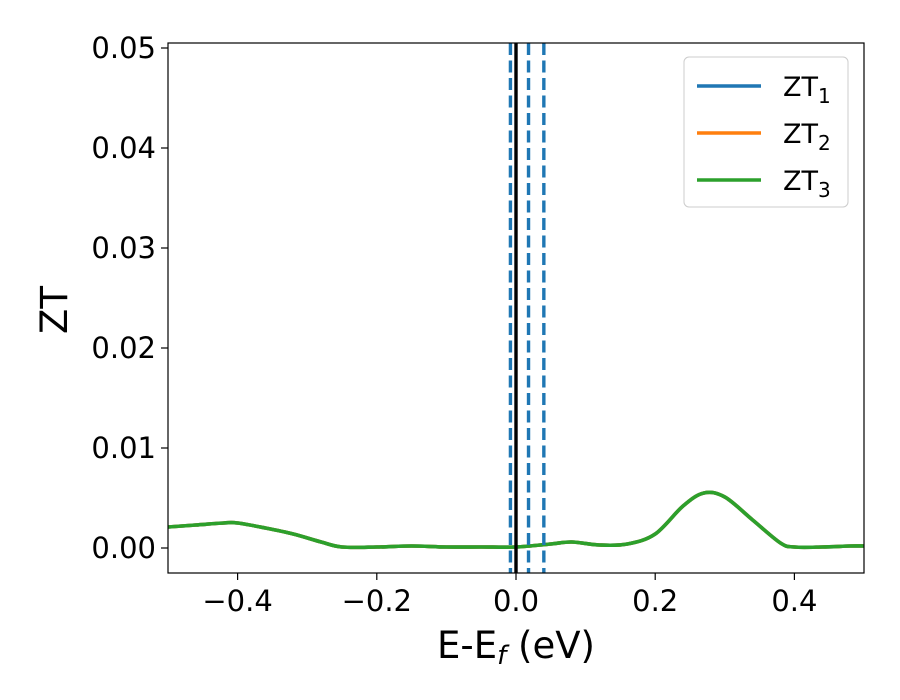 This screenshot has width=900, height=700. What do you see at coordinates (377, 601) in the screenshot?
I see `x-tick-label: −0.2` at bounding box center [377, 601].